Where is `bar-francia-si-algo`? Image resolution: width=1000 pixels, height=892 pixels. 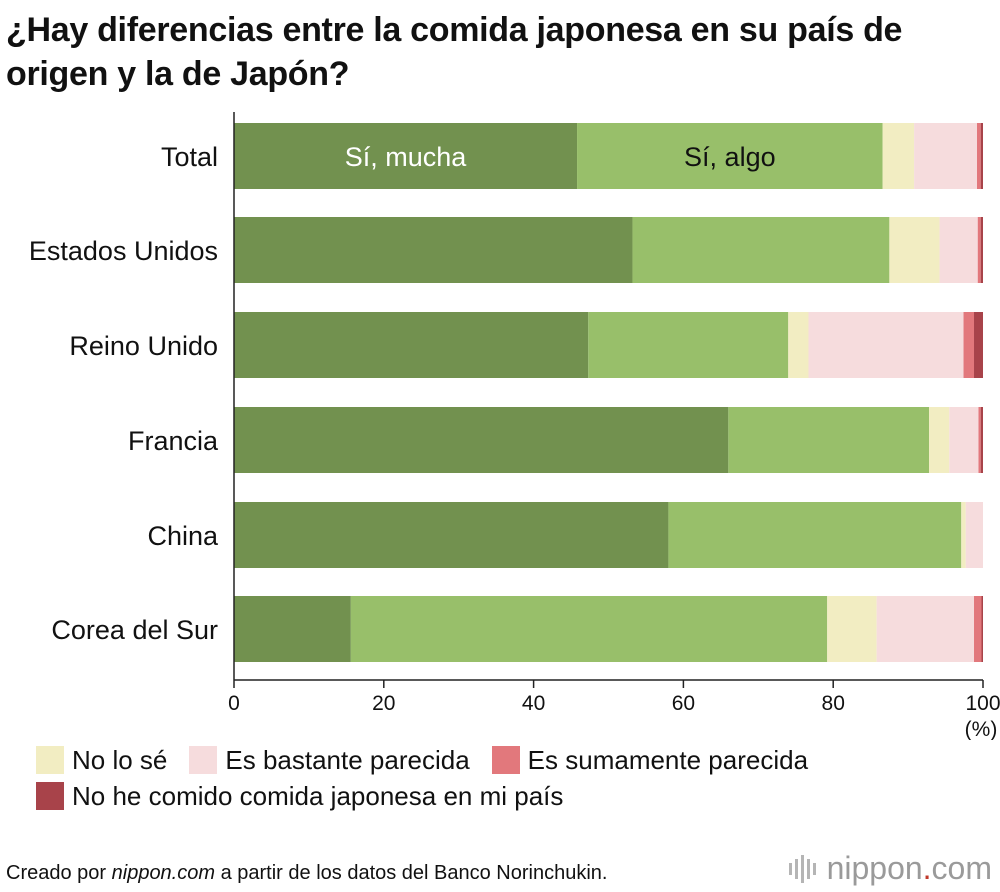 bar-francia-si-algo is located at coordinates (829, 440).